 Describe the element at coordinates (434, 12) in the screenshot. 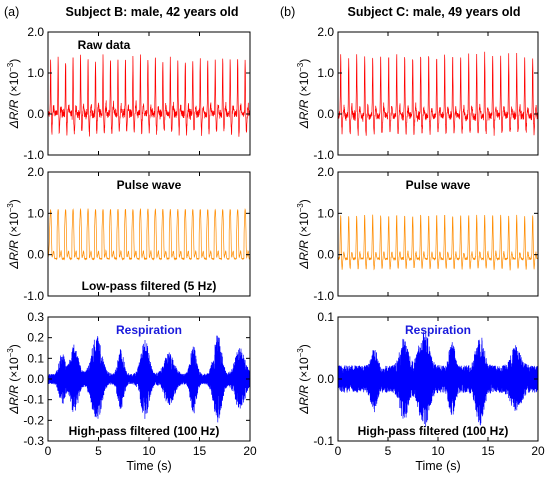

I see `column-title-b: Subject C: male, 49 years old` at that location.